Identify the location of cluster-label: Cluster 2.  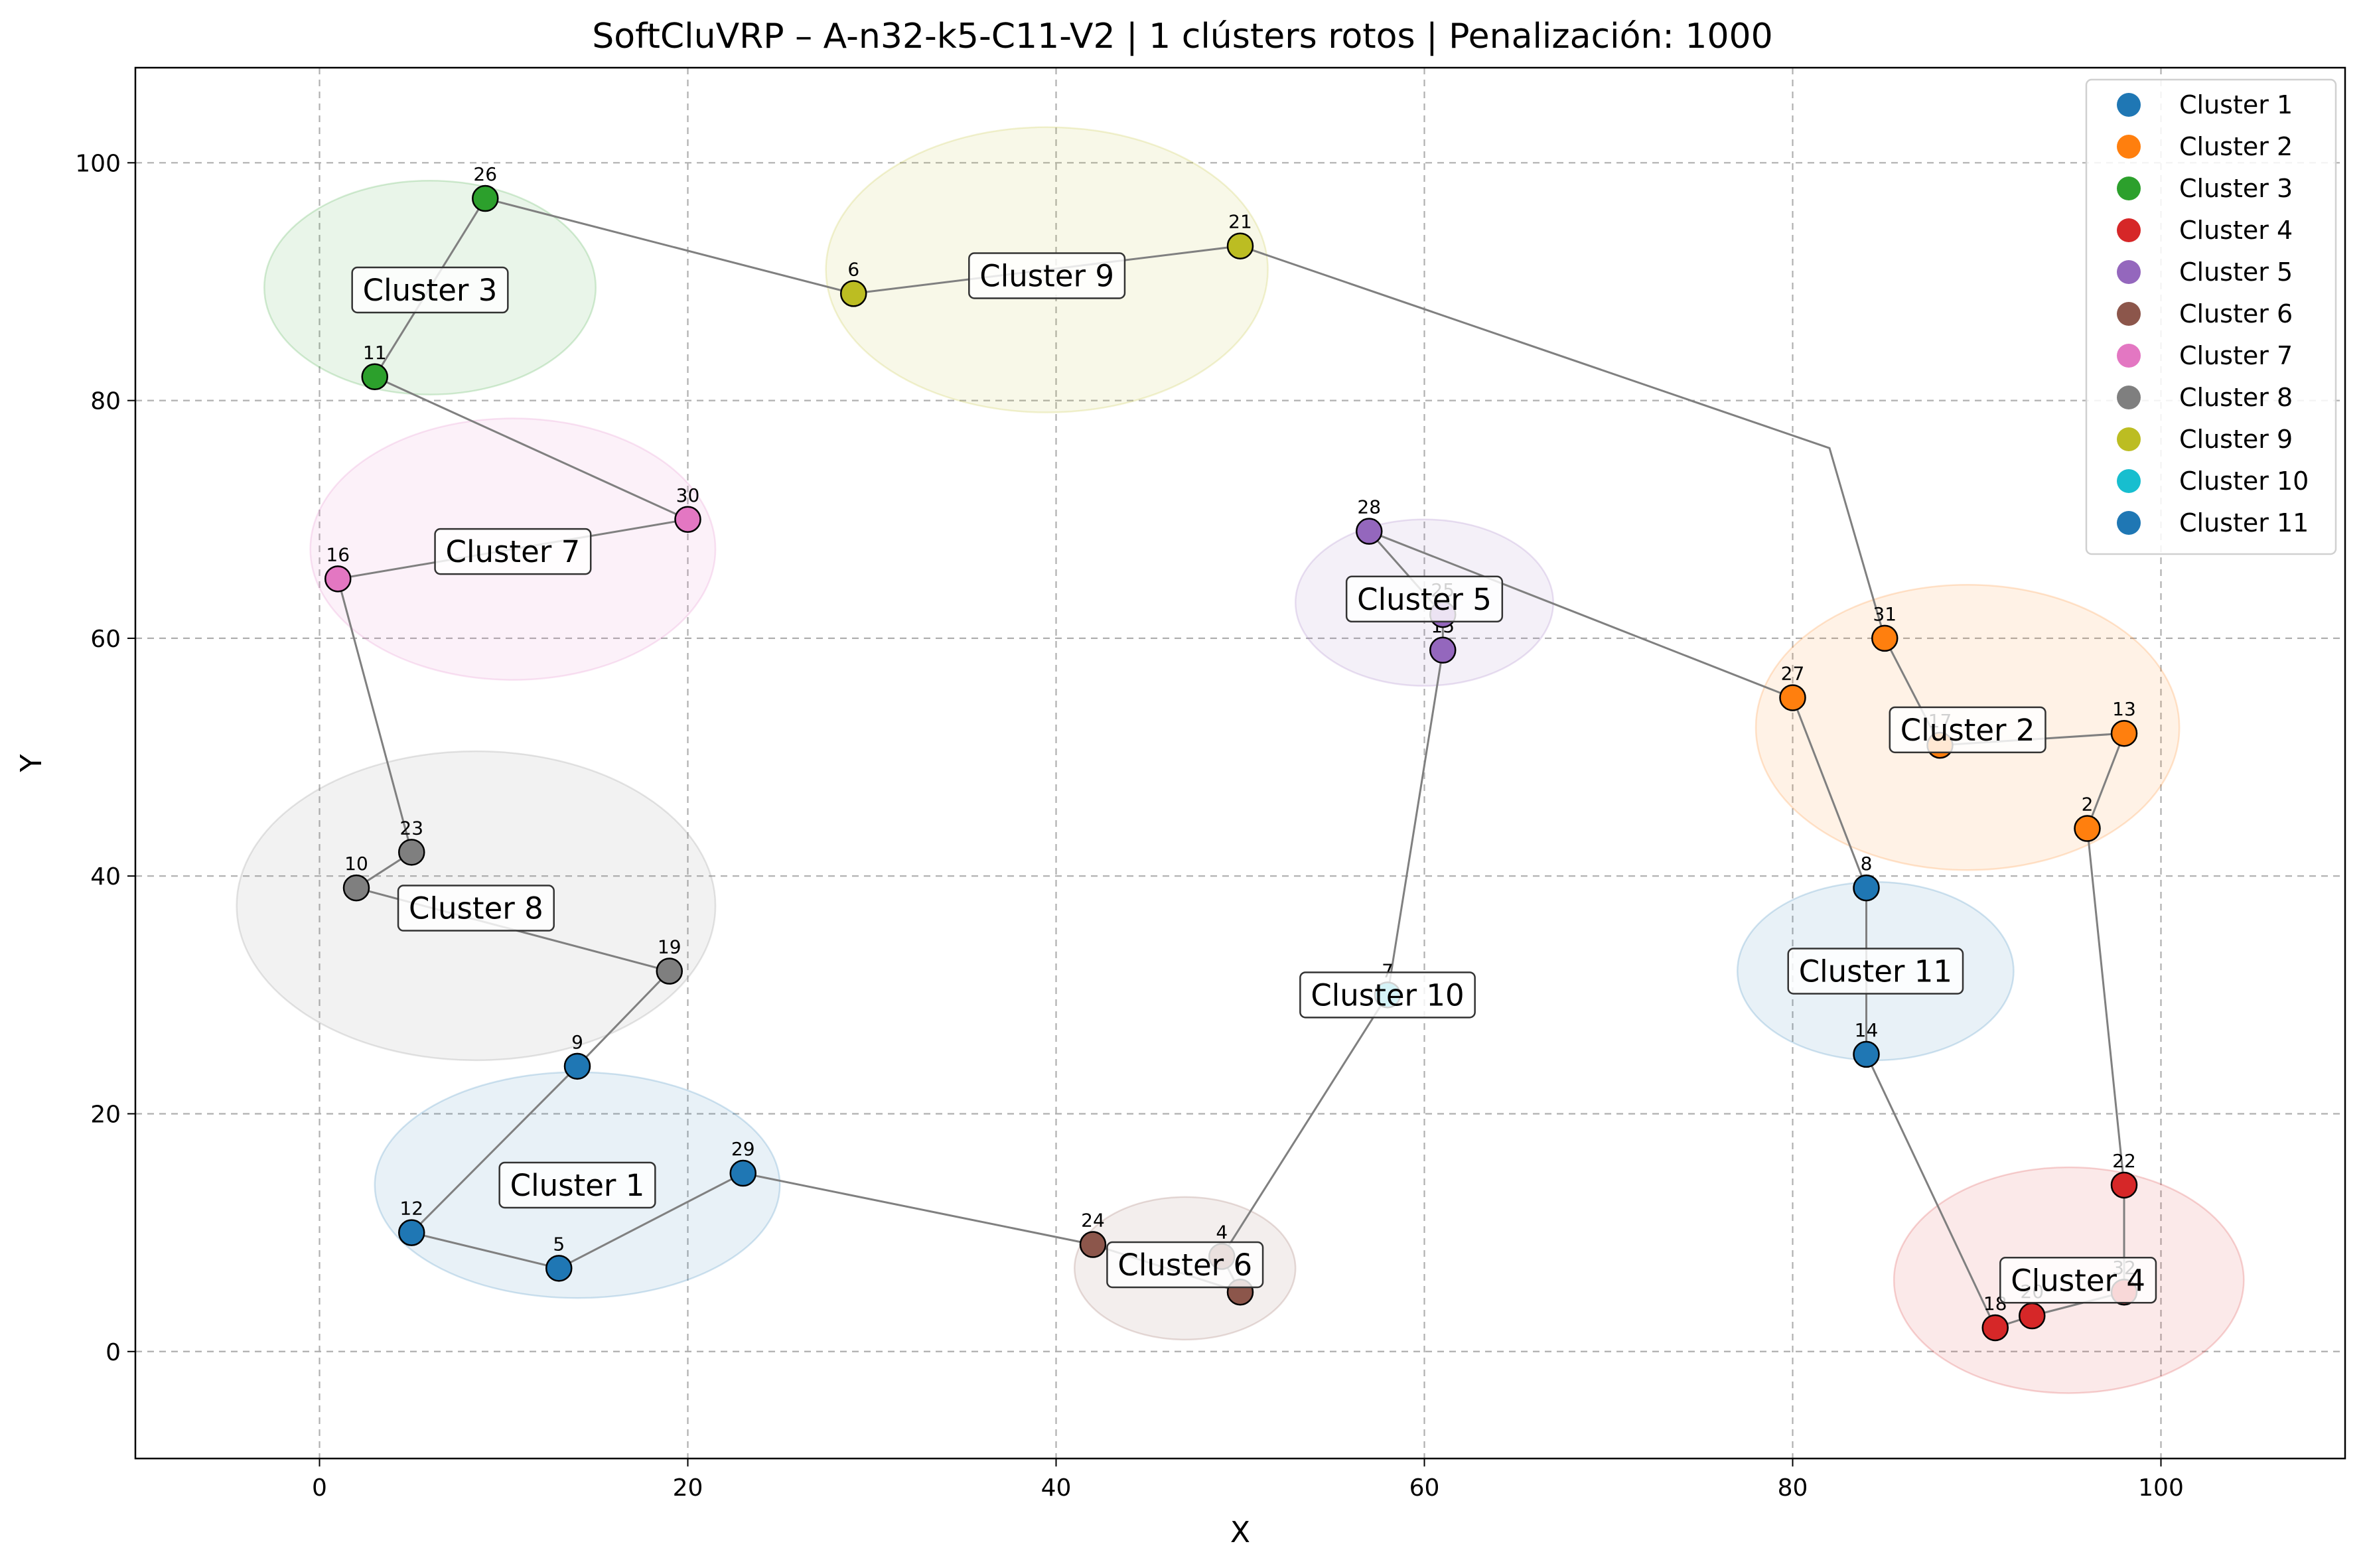
(1967, 730).